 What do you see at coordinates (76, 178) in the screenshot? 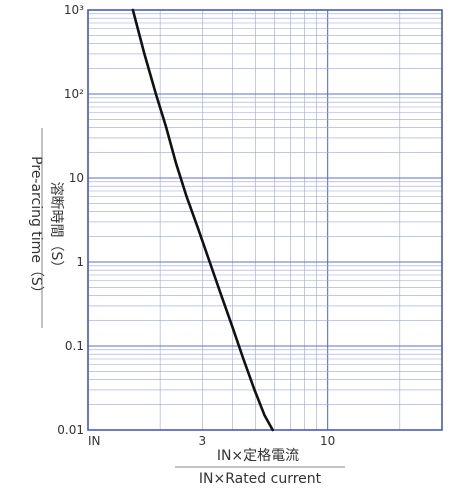
I see `y-tick-label: 10` at bounding box center [76, 178].